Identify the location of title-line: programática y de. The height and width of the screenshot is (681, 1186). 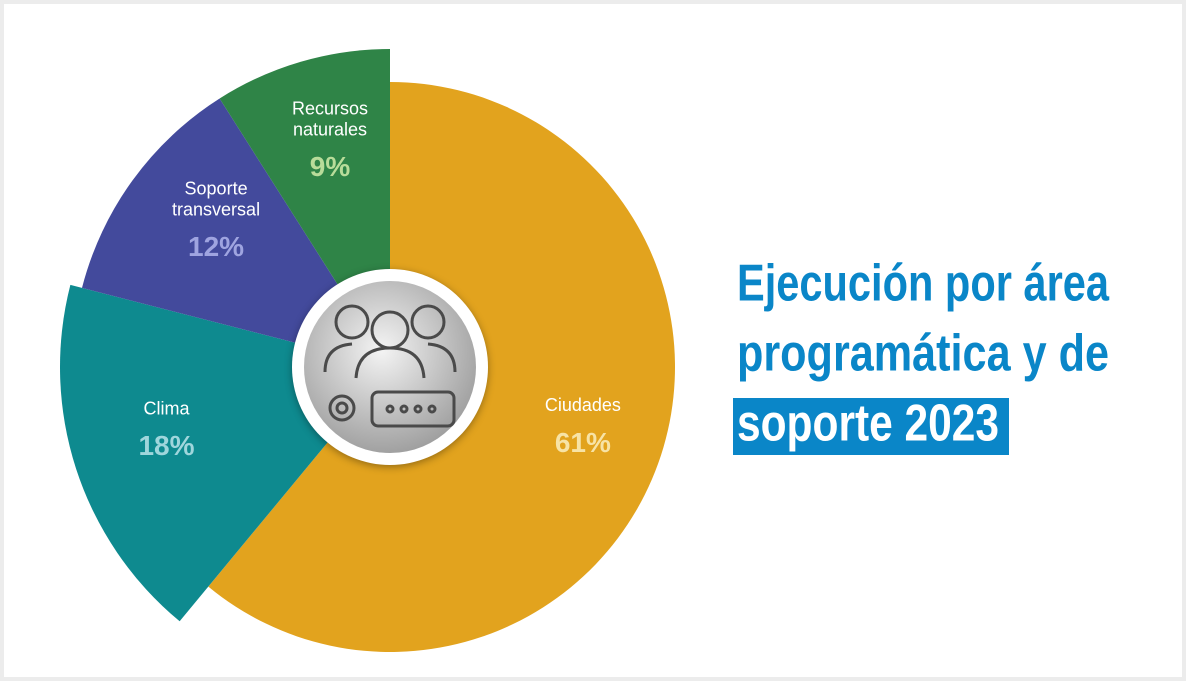
(923, 354).